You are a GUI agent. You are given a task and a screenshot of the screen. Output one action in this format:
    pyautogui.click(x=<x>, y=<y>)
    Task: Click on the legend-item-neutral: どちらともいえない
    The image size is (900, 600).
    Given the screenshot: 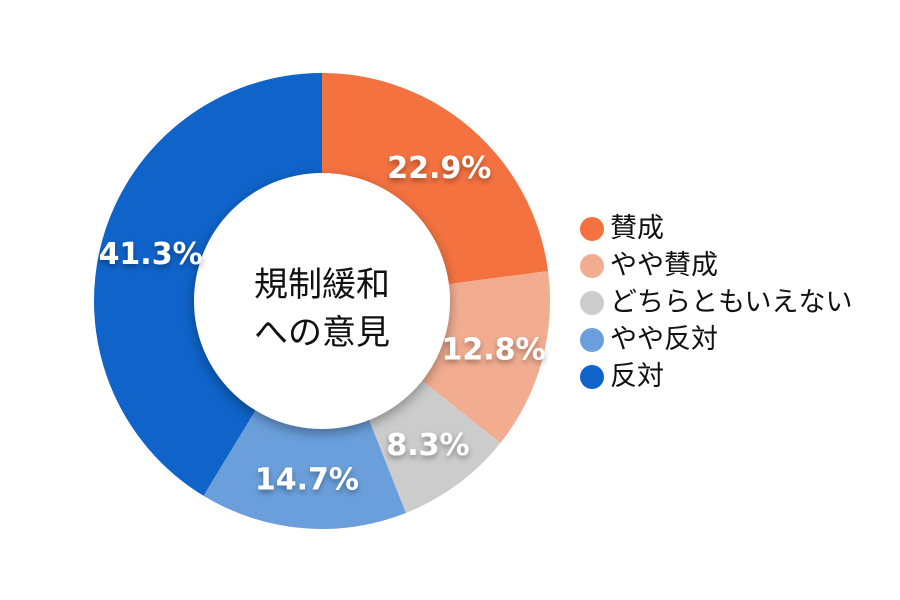 What is the action you would take?
    pyautogui.click(x=716, y=302)
    